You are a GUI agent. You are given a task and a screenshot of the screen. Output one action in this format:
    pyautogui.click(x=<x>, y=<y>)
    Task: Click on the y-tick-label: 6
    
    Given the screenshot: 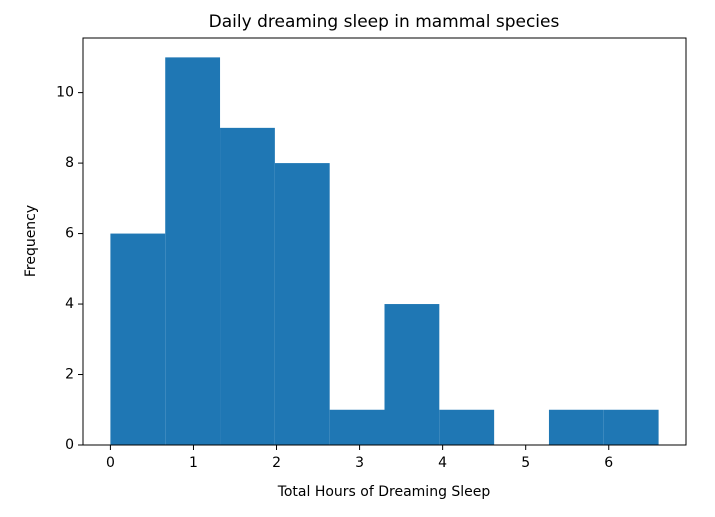 What is the action you would take?
    pyautogui.click(x=69, y=234)
    